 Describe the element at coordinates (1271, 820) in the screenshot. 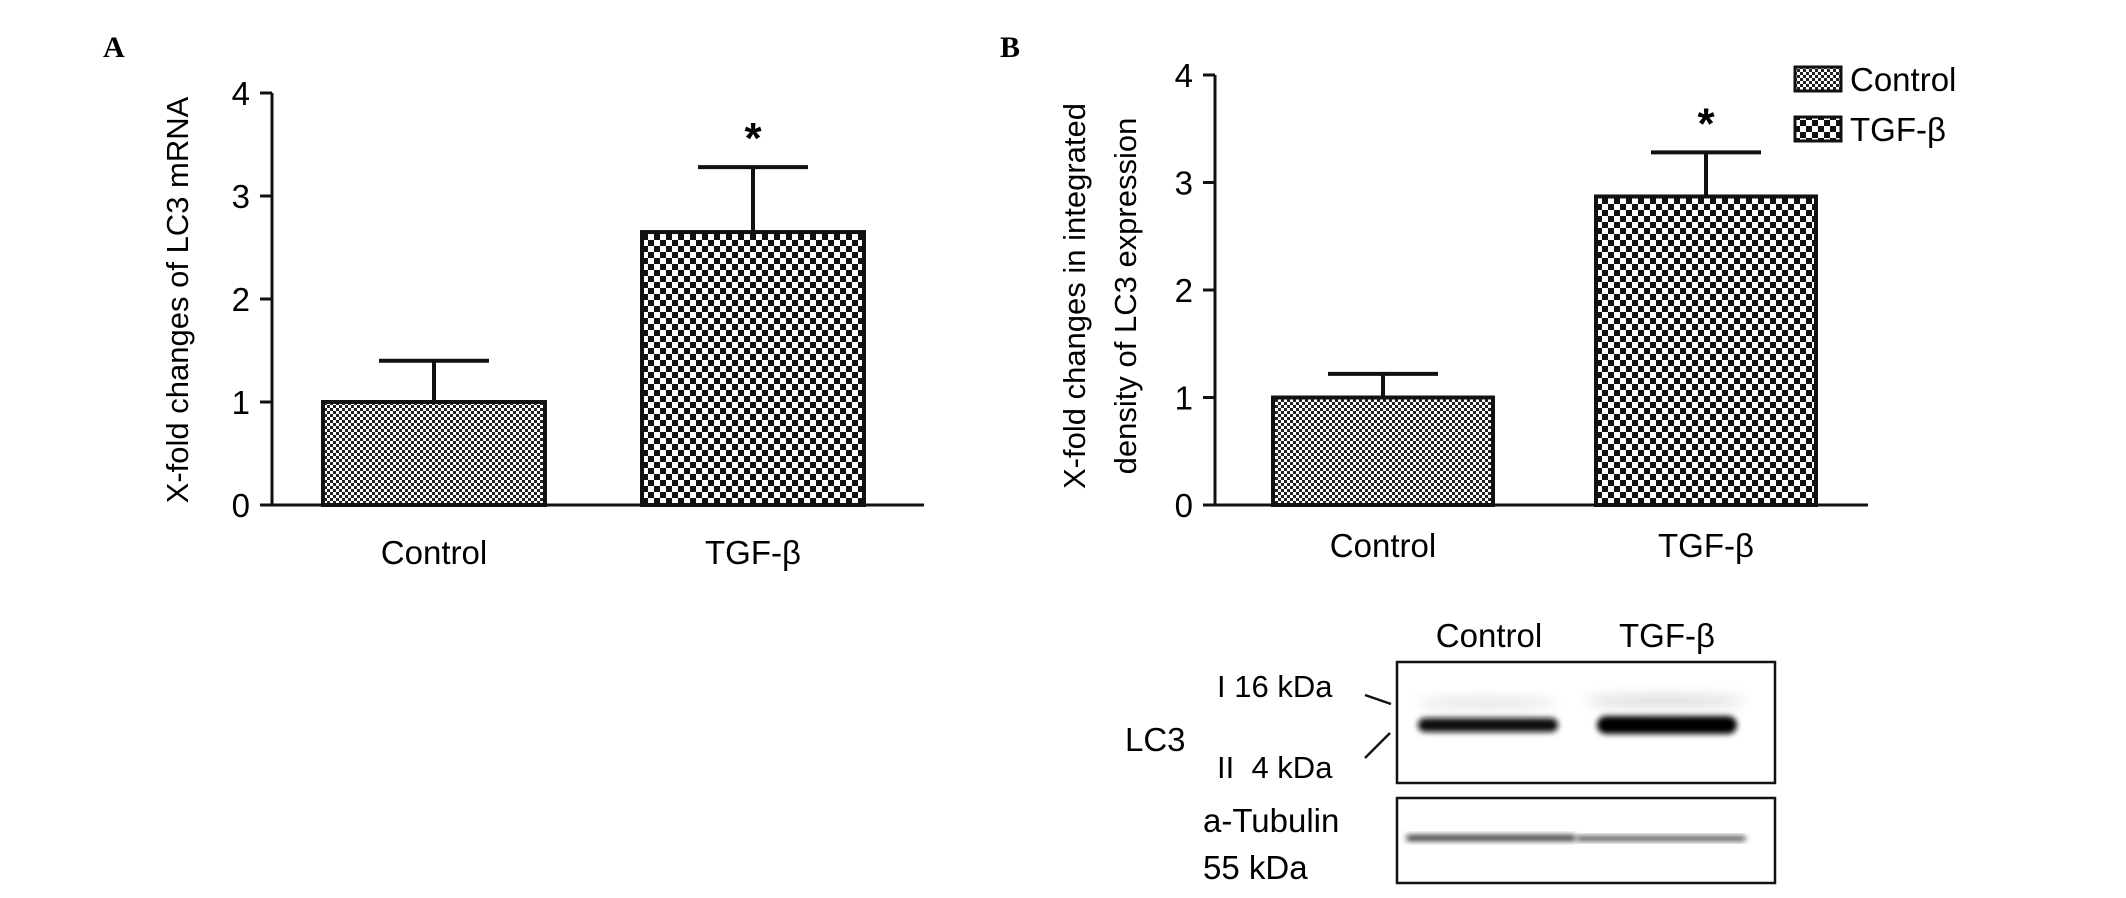

I see `tubulin-protein-label: a-Tubulin` at that location.